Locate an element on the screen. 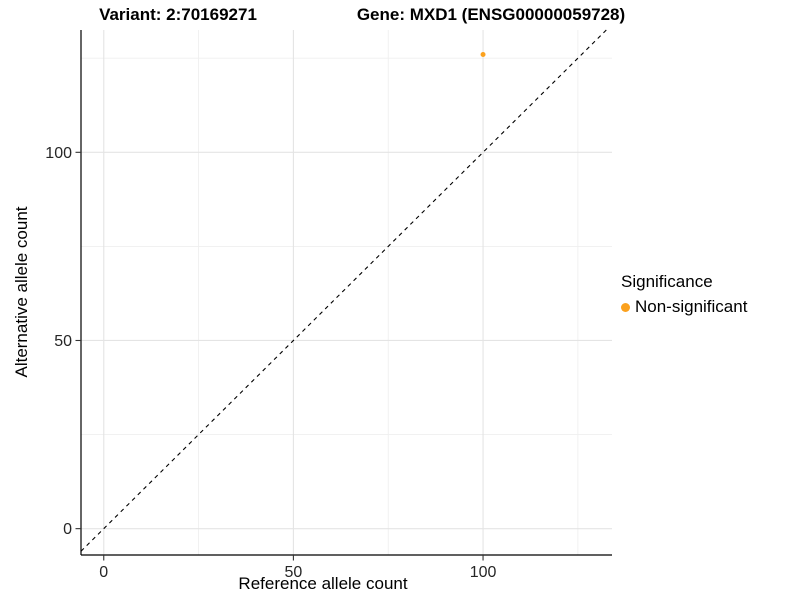  x-tick-label: 50 is located at coordinates (294, 572).